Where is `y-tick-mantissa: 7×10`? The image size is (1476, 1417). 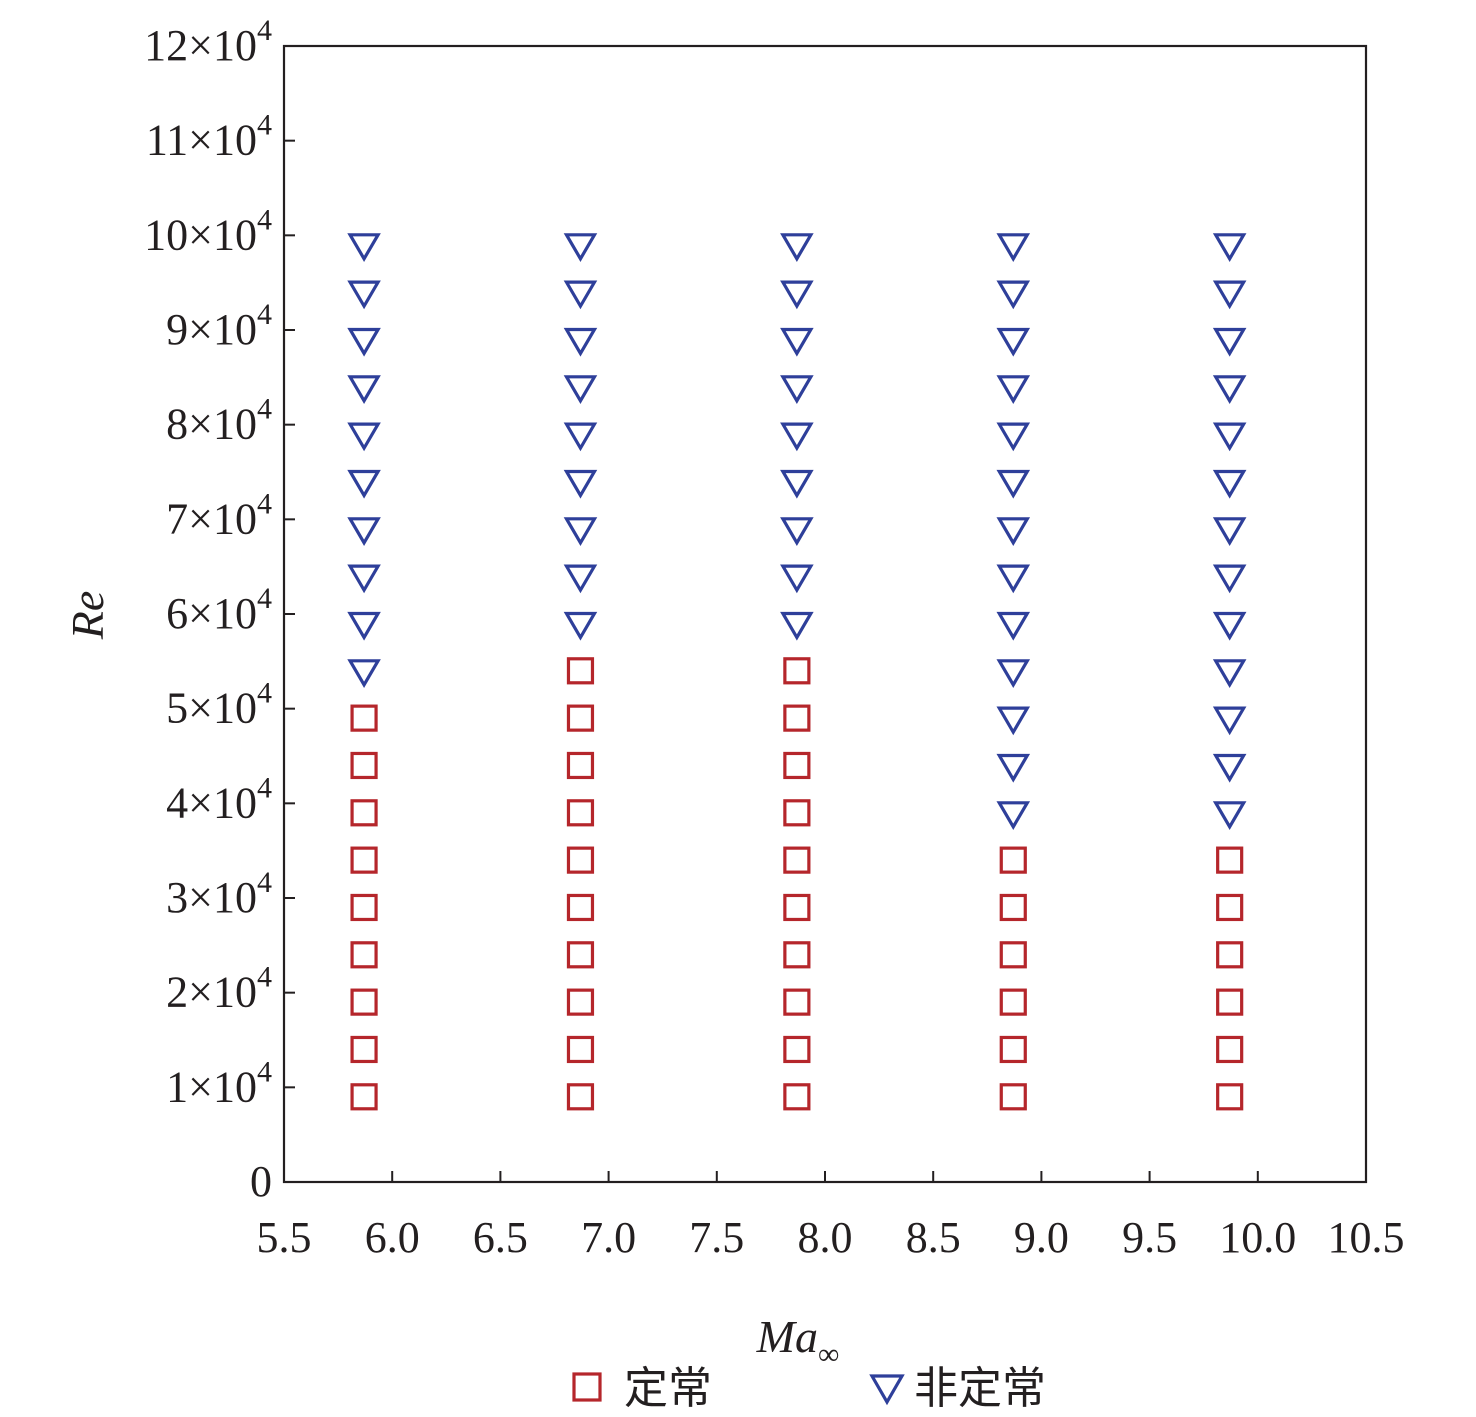
y-tick-mantissa: 7×10 is located at coordinates (211, 518).